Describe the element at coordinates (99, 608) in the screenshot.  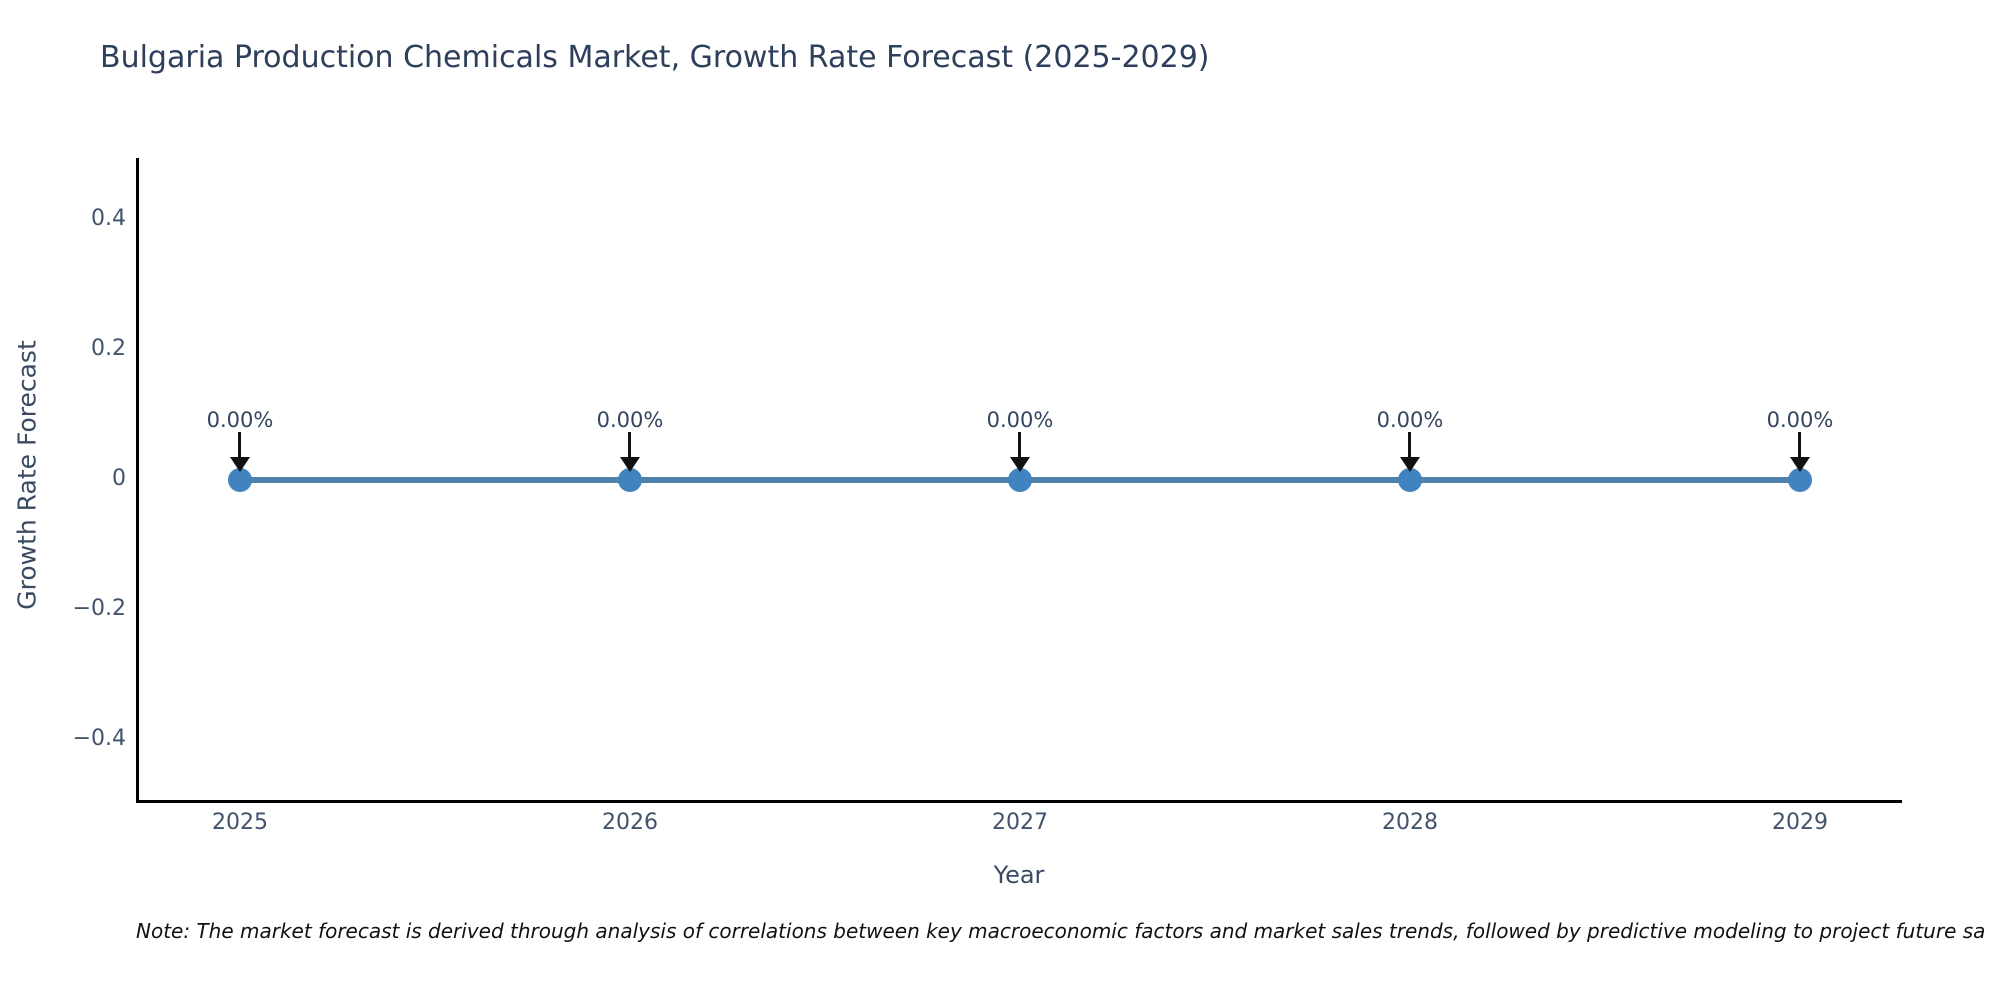
I see `y-tick-label: −0.2` at that location.